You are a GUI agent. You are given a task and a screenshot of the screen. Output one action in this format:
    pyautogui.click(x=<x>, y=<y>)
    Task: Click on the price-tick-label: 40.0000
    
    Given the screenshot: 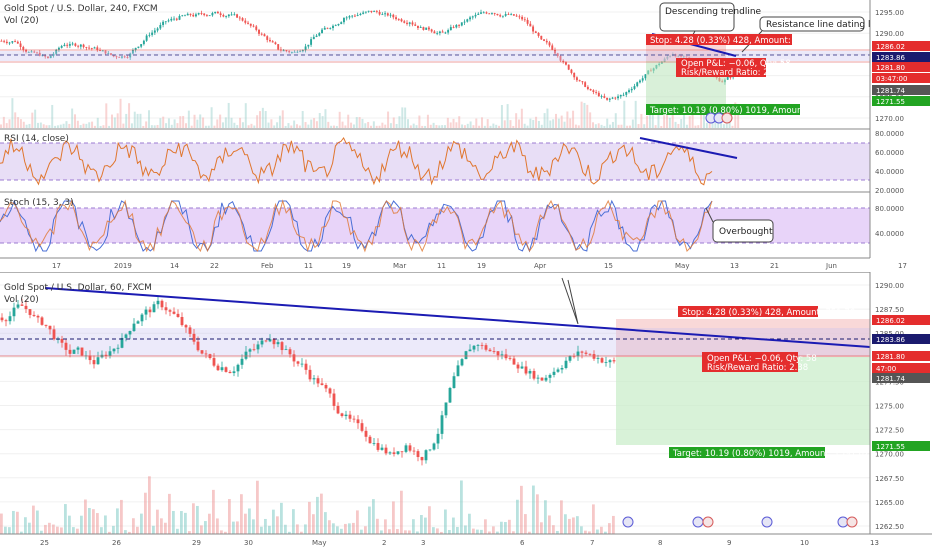 What is the action you would take?
    pyautogui.click(x=889, y=234)
    